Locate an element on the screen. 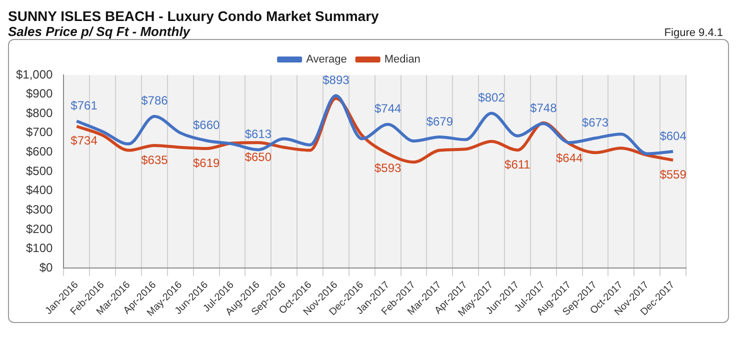  data-label: $644 is located at coordinates (569, 158).